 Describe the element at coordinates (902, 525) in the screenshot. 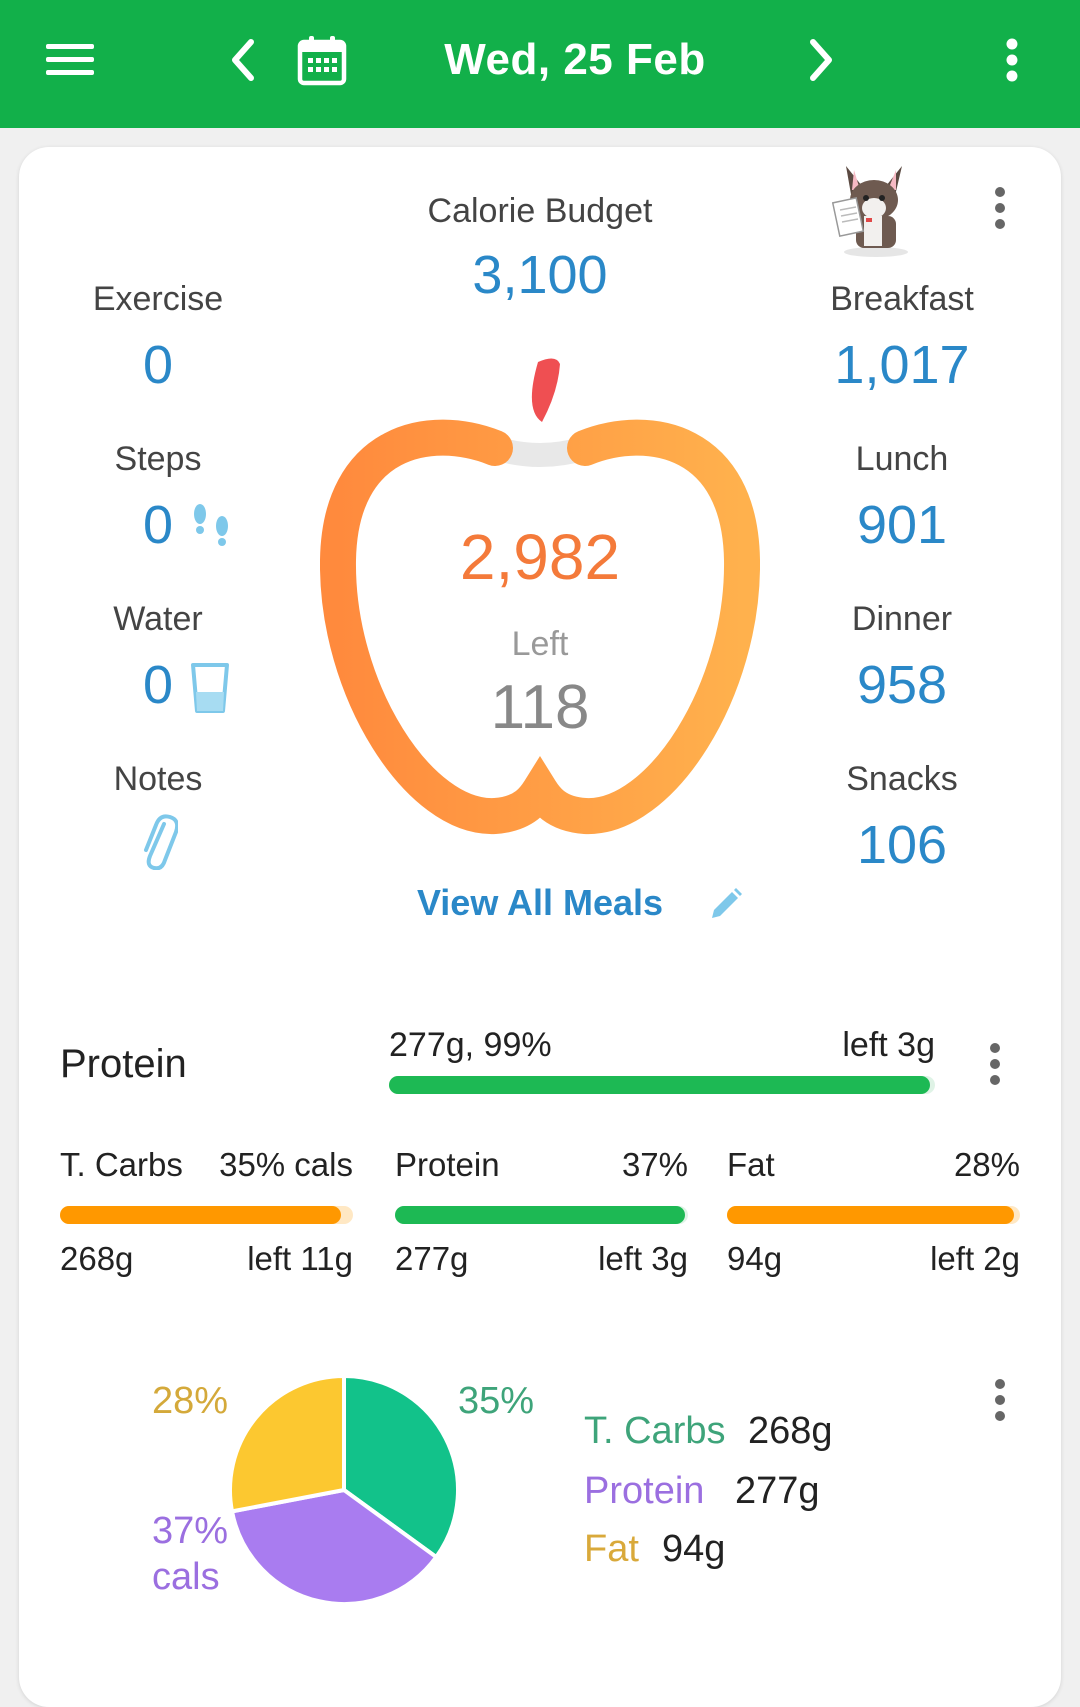

I see `lunch-value: 901` at that location.